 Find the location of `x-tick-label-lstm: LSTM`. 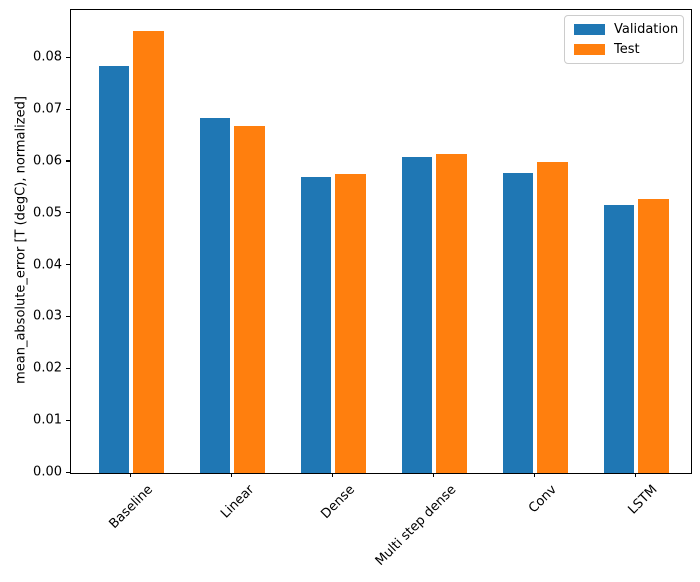

x-tick-label-lstm: LSTM is located at coordinates (643, 500).